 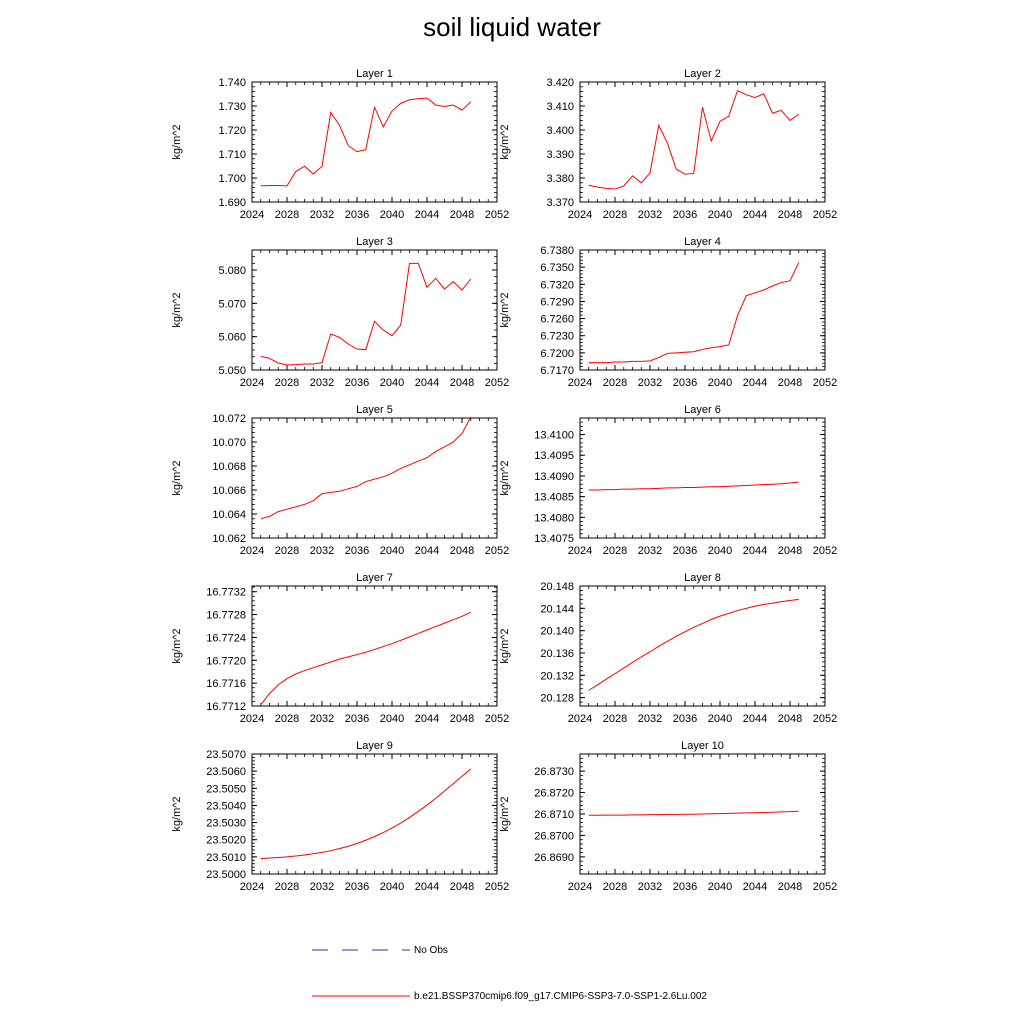 I want to click on y-tick-label: 26.8690, so click(x=554, y=858).